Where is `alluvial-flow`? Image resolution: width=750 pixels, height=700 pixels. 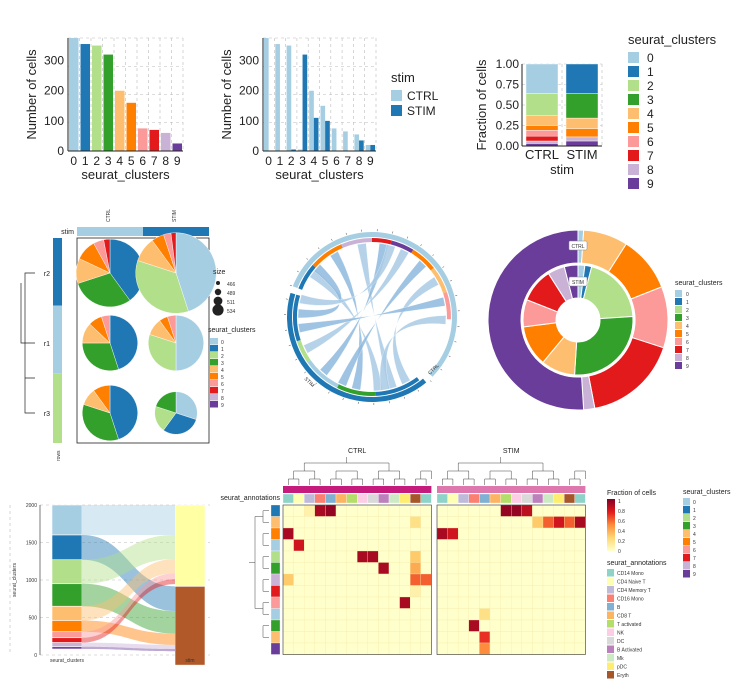
alluvial-flow is located at coordinates (128, 649).